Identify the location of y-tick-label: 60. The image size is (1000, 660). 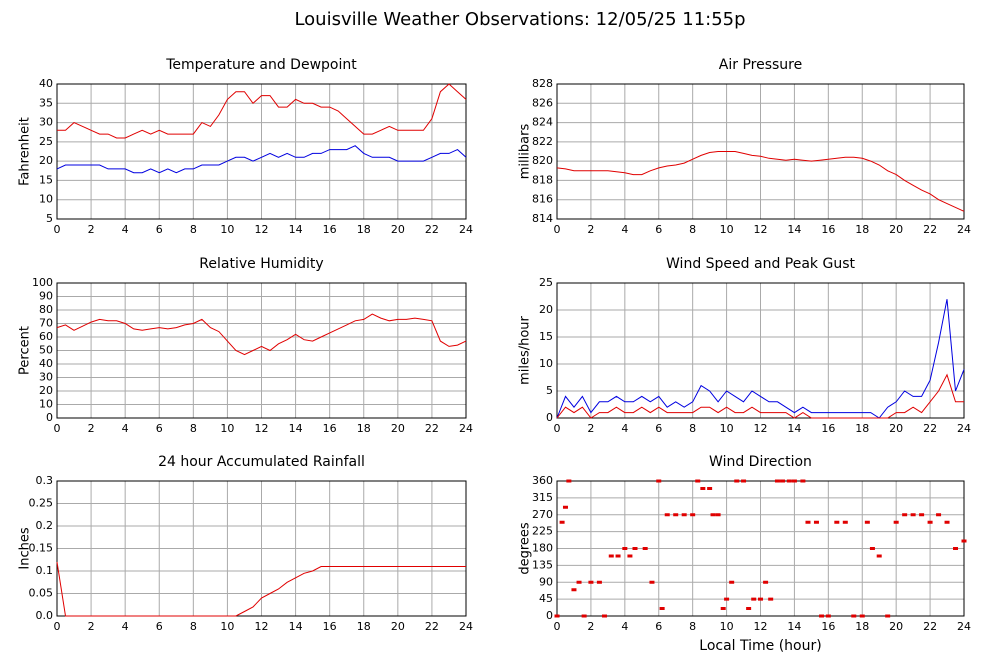
(46, 336).